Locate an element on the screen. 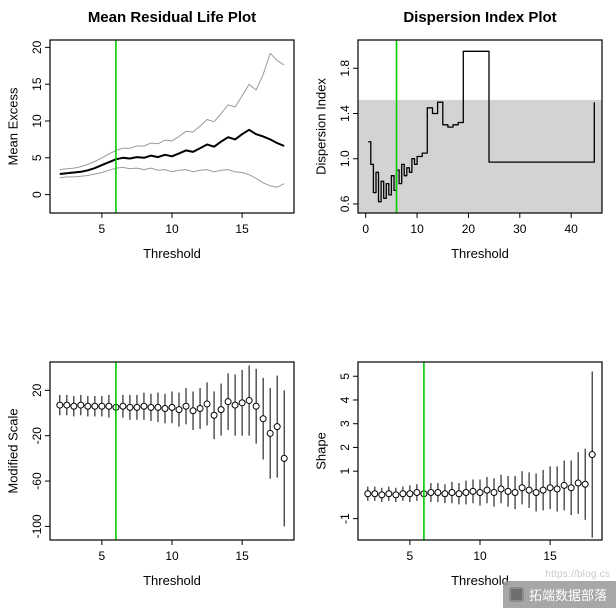 This screenshot has width=616, height=610. y-tick-label: 1 is located at coordinates (345, 471).